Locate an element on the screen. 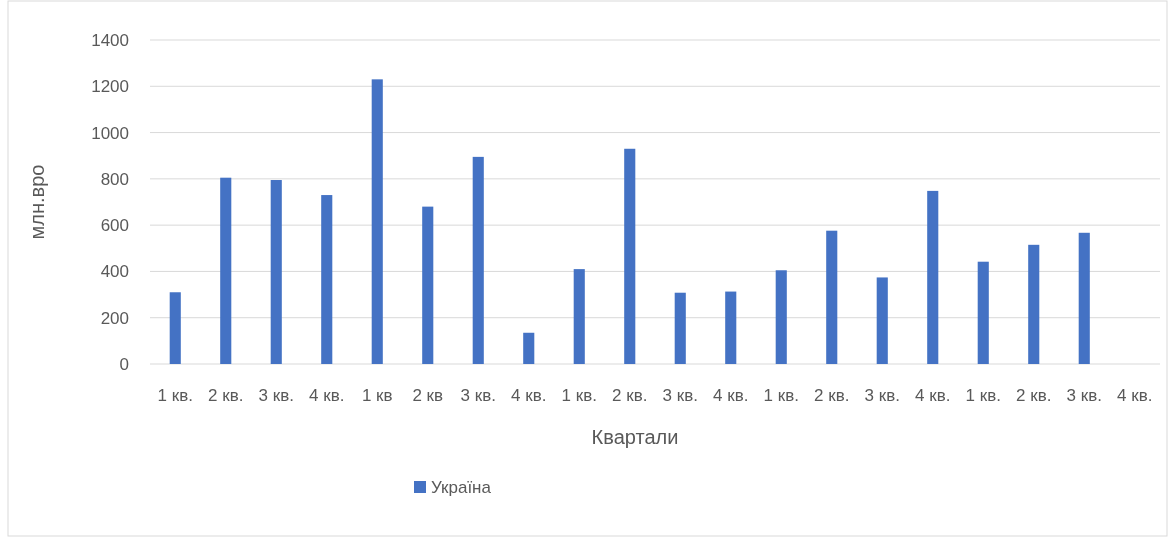  y-tick-label: 400 is located at coordinates (114, 272).